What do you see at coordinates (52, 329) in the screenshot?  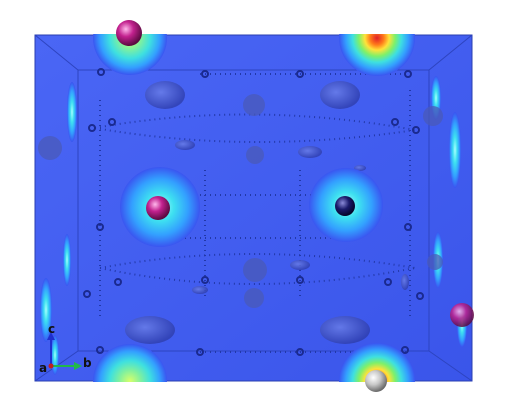 I see `c-axis-label: c` at bounding box center [52, 329].